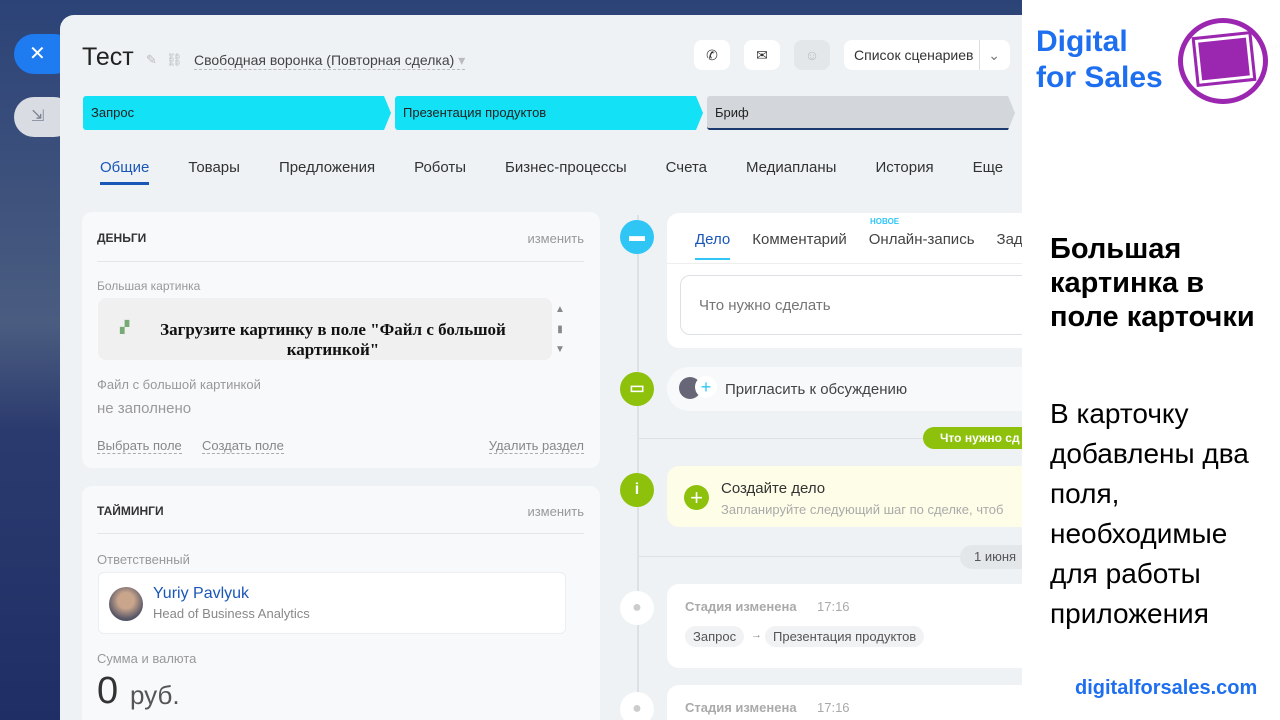  What do you see at coordinates (816, 389) in the screenshot?
I see `invite-text: Пригласить к обсуждению` at bounding box center [816, 389].